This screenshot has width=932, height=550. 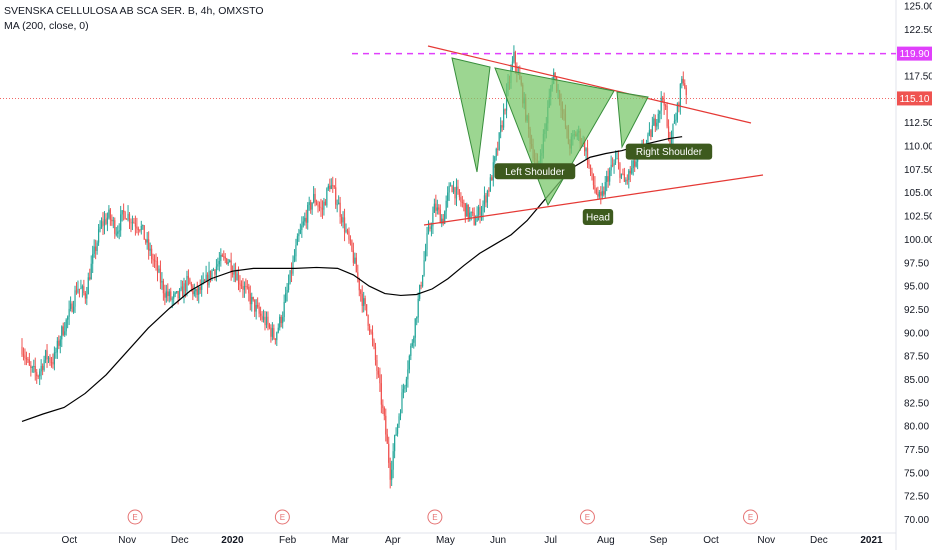 I want to click on x-tick-label-1: Nov, so click(x=127, y=540).